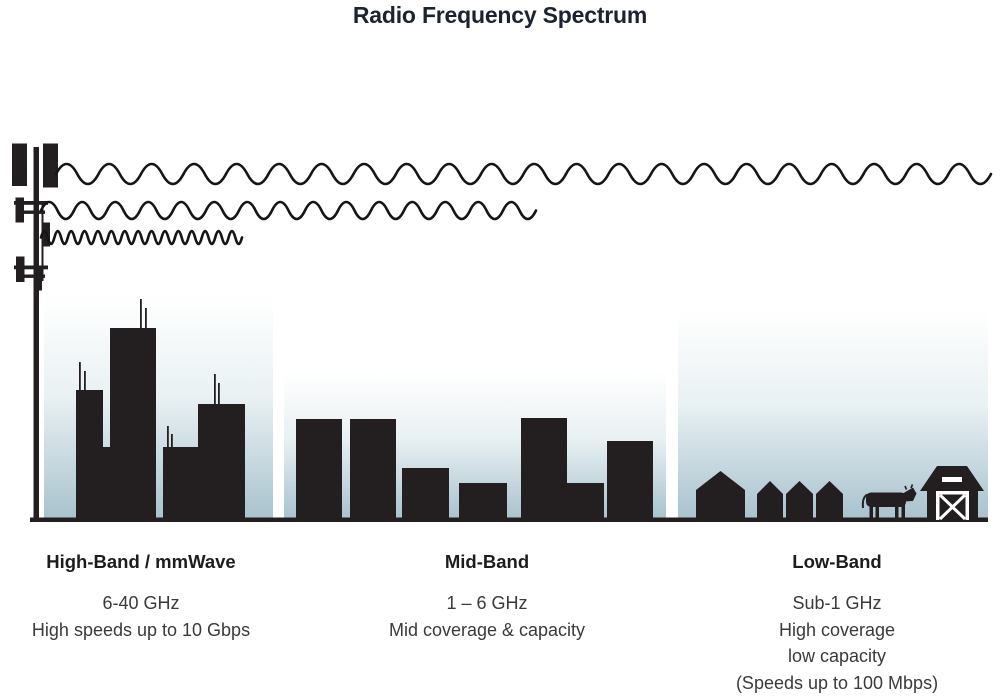 Image resolution: width=1000 pixels, height=700 pixels. Describe the element at coordinates (141, 561) in the screenshot. I see `band-heading: High-Band / mmWave` at that location.